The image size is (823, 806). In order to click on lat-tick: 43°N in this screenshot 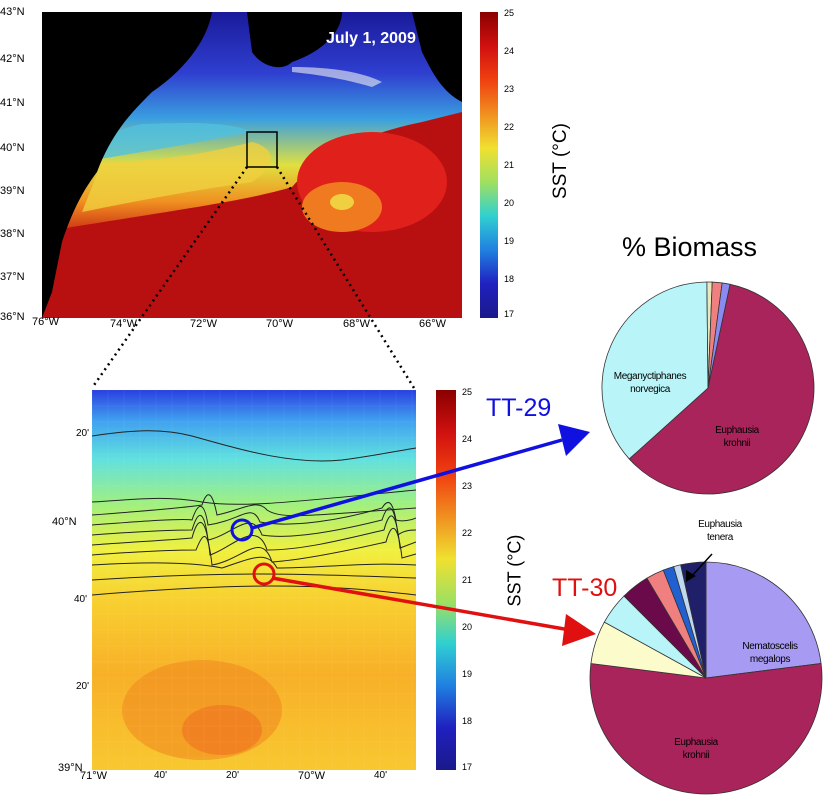, I will do `click(12, 12)`.